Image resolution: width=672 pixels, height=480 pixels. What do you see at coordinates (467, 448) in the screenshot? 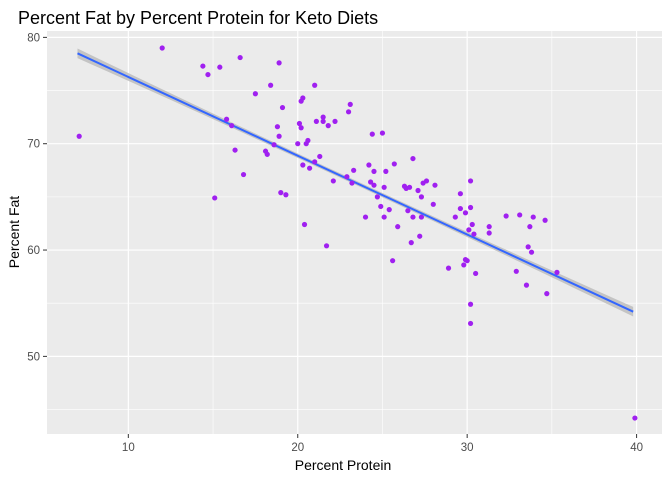
I see `x-tick-label: 30` at bounding box center [467, 448].